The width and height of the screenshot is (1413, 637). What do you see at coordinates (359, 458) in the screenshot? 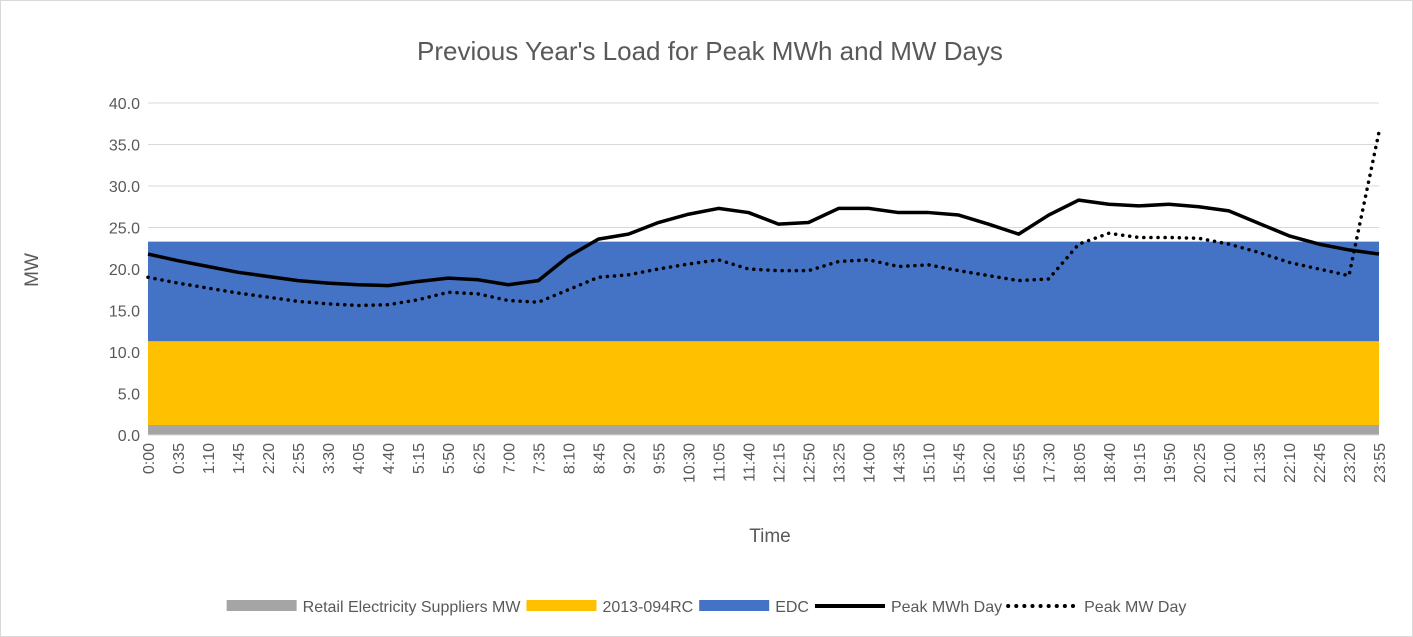
I see `x-tick-label: 4:05` at bounding box center [359, 458].